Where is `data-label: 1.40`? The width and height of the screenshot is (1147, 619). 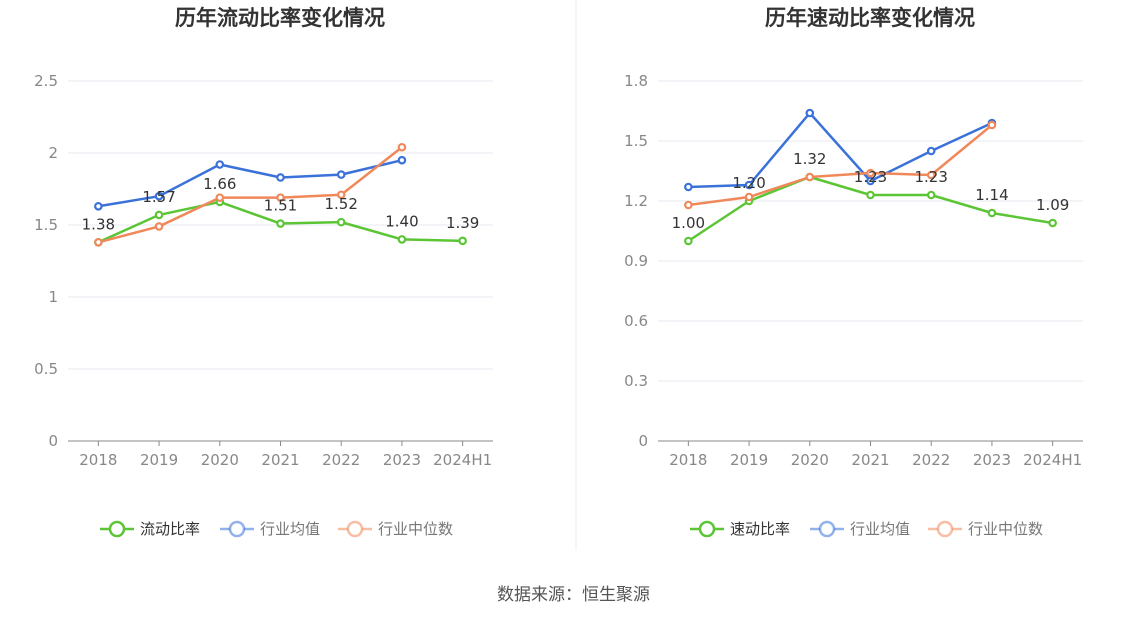 data-label: 1.40 is located at coordinates (401, 221).